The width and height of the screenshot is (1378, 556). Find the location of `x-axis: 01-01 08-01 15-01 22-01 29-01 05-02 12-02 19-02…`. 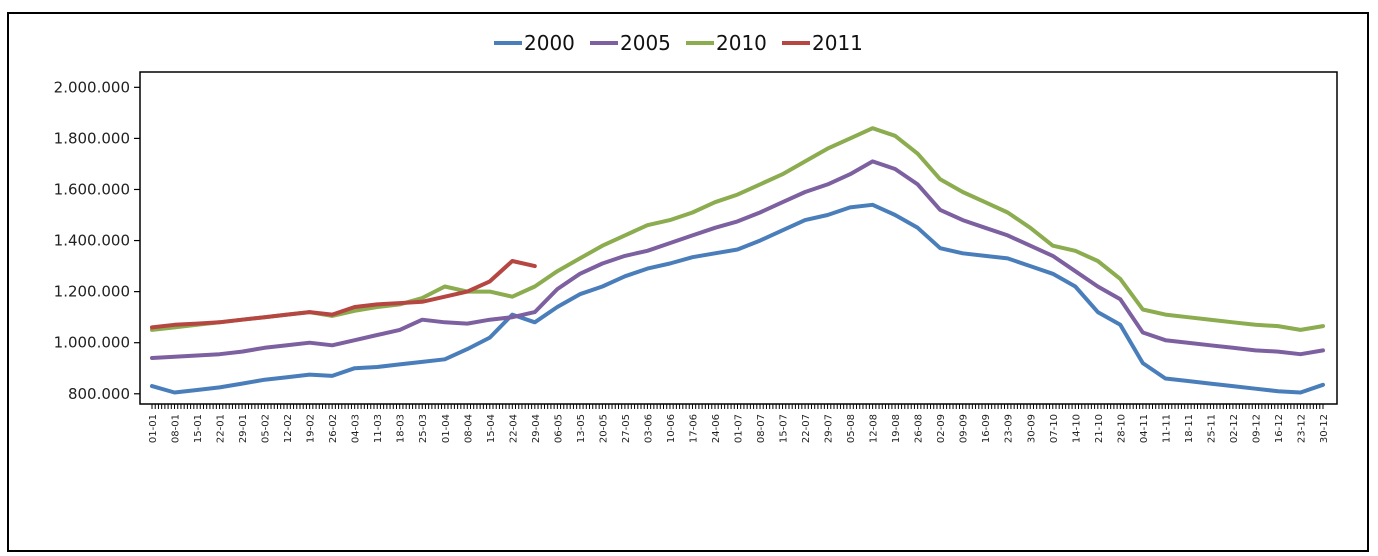

x-axis: 01-01 08-01 15-01 22-01 29-01 05-02 12-02 19-02… is located at coordinates (739, 423).